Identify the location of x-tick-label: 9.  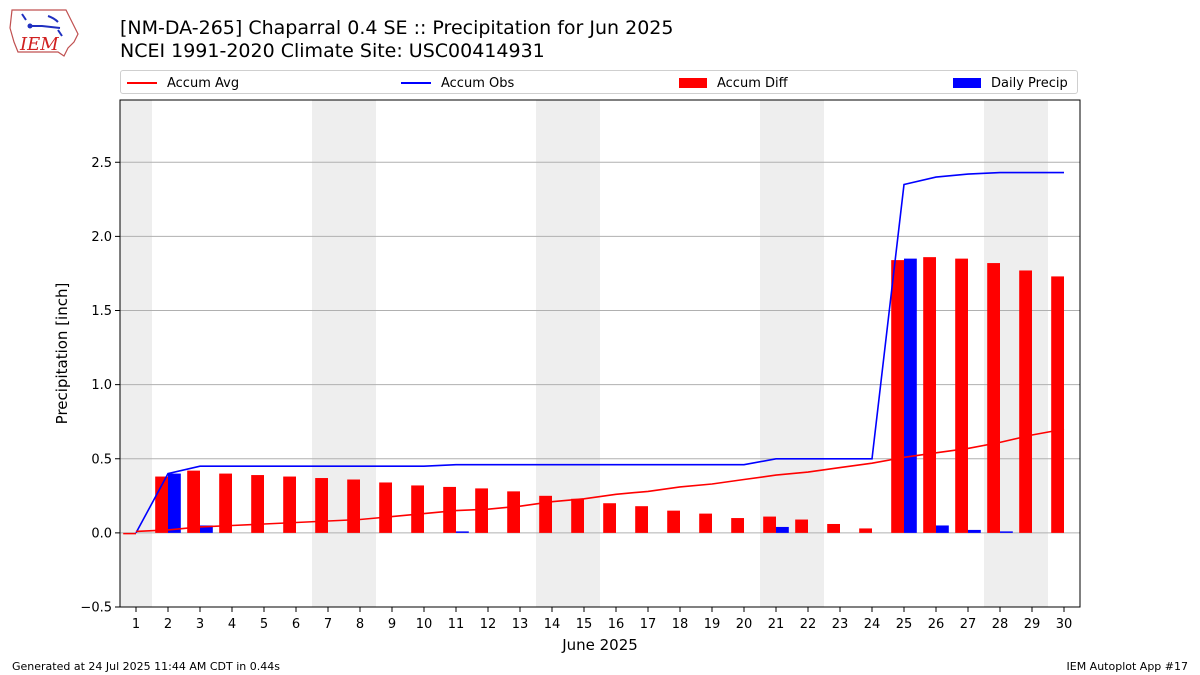
(392, 624).